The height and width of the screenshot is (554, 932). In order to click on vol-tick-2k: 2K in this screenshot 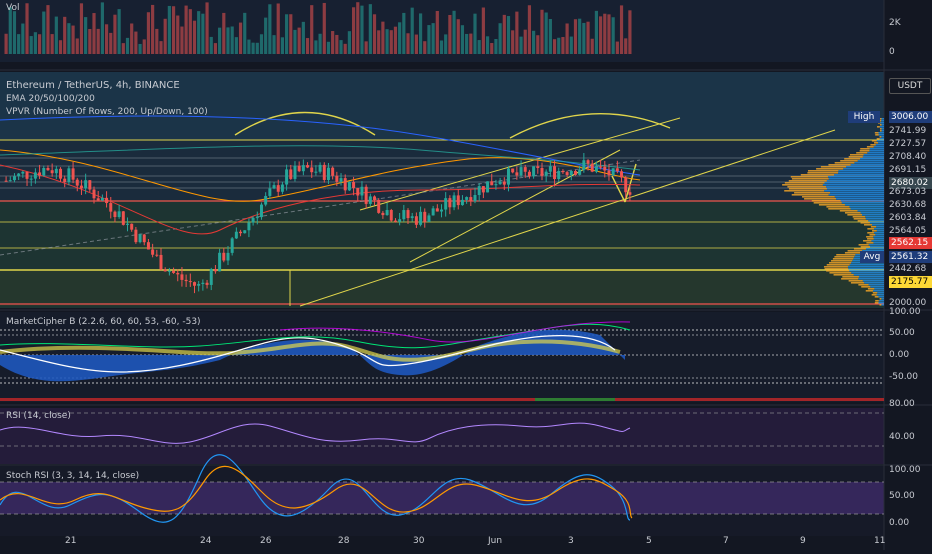, I will do `click(895, 23)`.